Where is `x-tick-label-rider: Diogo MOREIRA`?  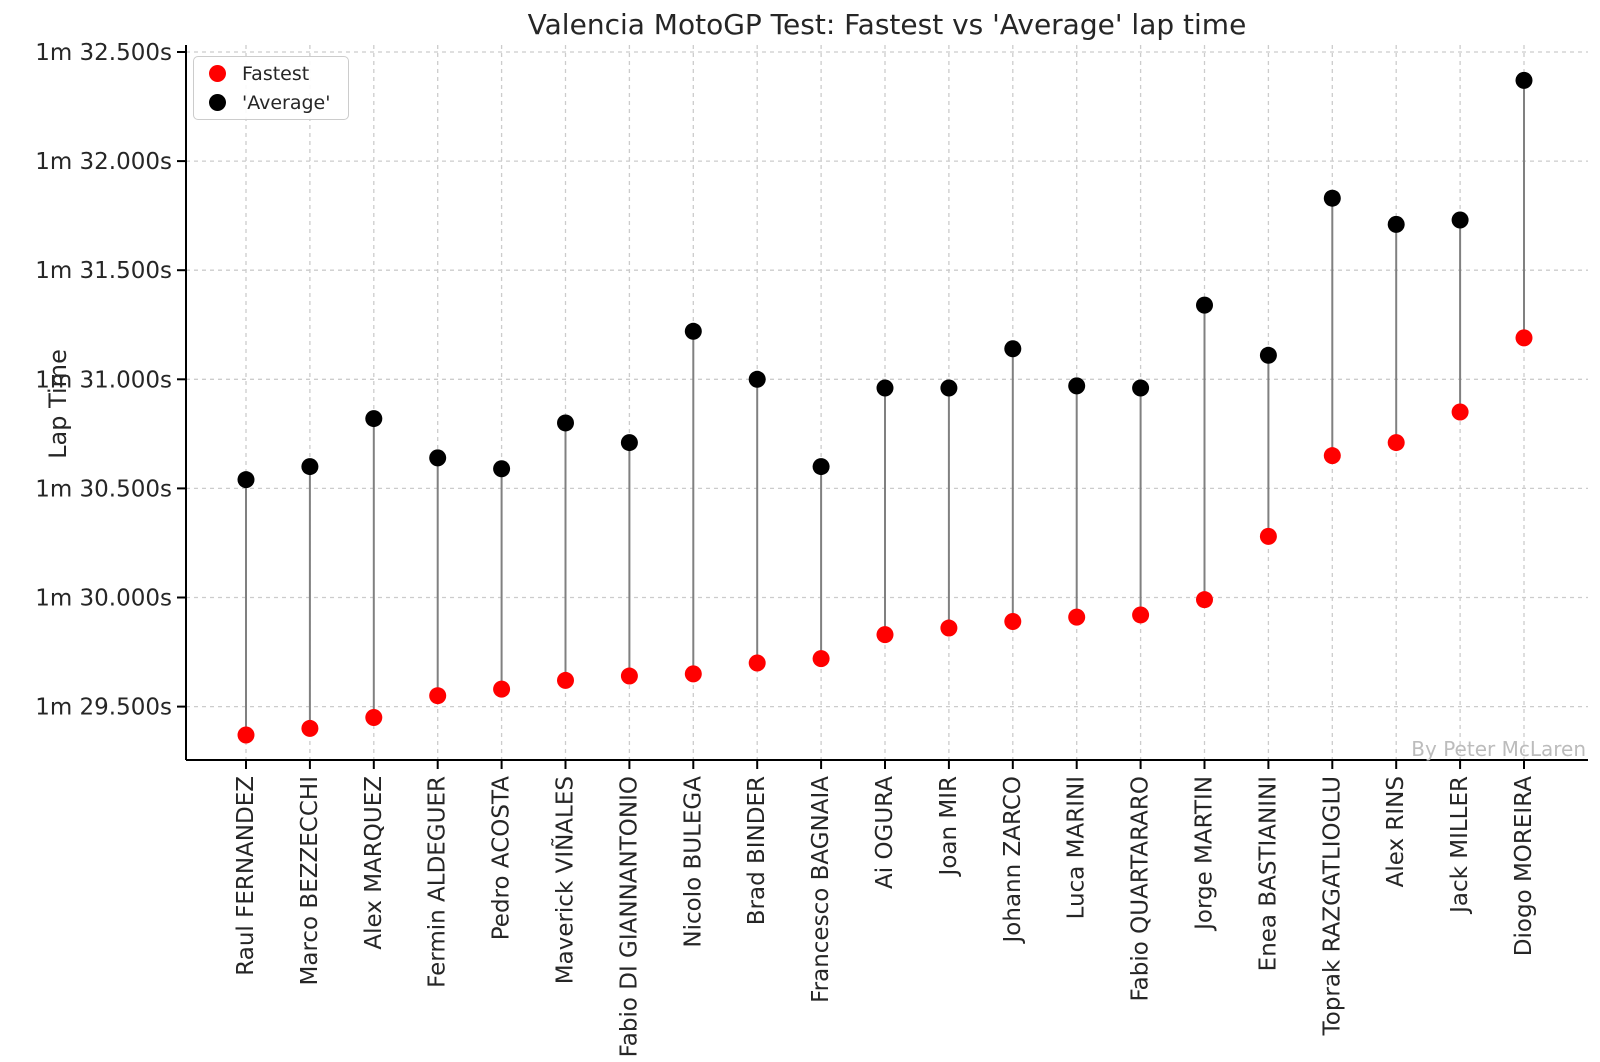
x-tick-label-rider: Diogo MOREIRA is located at coordinates (1524, 866).